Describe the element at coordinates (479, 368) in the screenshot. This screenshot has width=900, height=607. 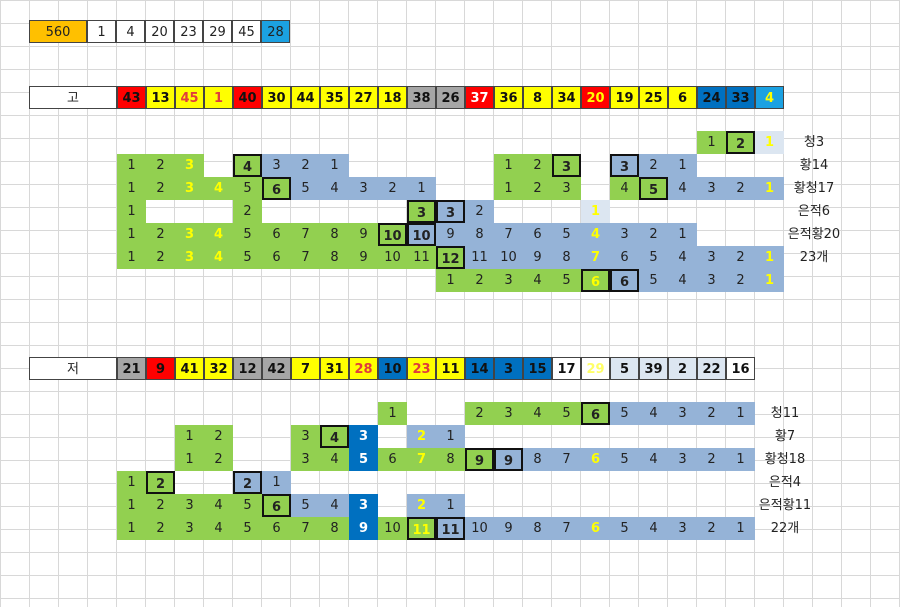
I see `header-number-cell: 14` at that location.